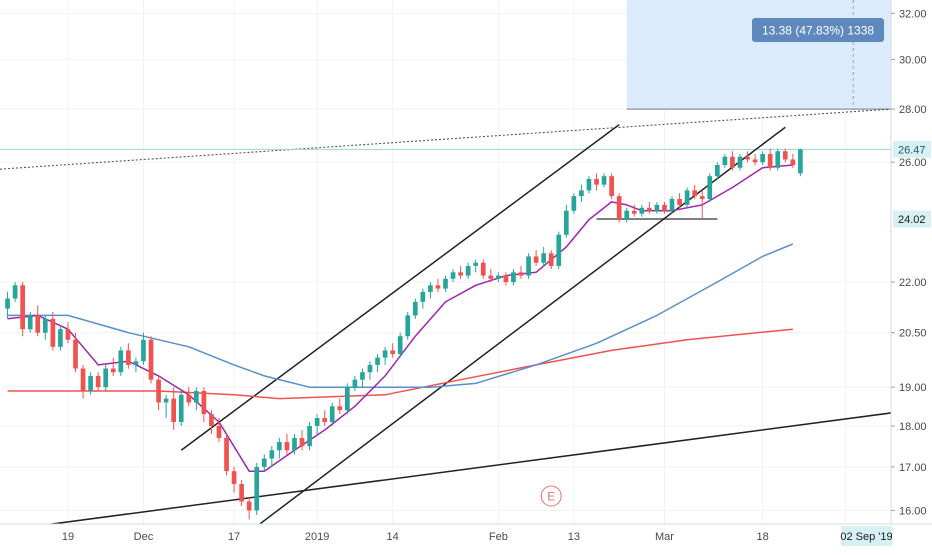 This screenshot has height=555, width=932. Describe the element at coordinates (913, 61) in the screenshot. I see `price-tick-label: 30.00` at that location.